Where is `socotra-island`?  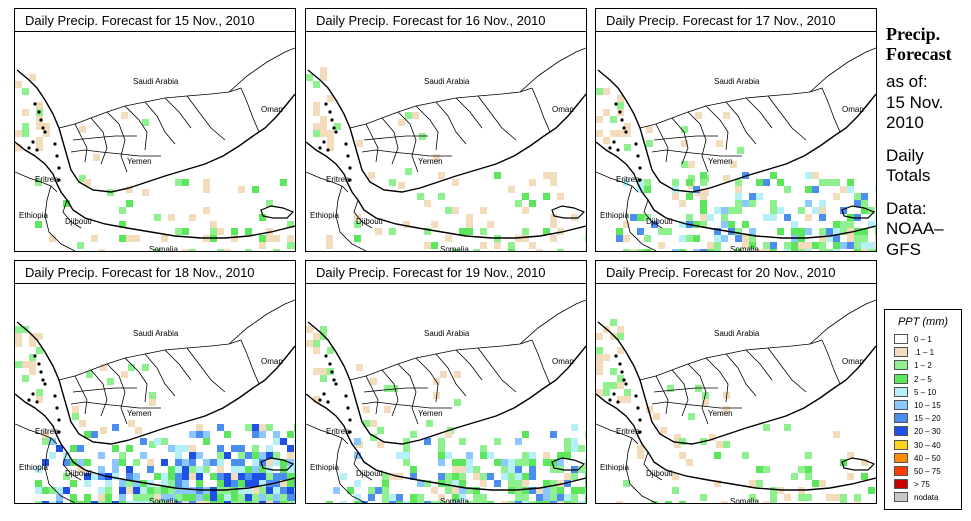 socotra-island is located at coordinates (568, 212).